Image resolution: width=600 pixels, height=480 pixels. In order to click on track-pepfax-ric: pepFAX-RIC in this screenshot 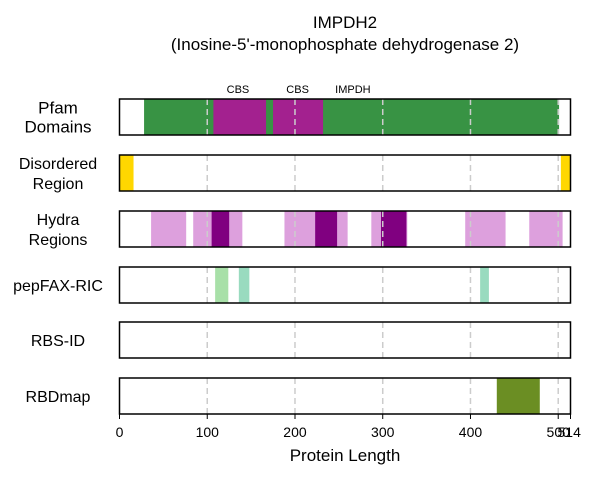, I will do `click(292, 285)`.